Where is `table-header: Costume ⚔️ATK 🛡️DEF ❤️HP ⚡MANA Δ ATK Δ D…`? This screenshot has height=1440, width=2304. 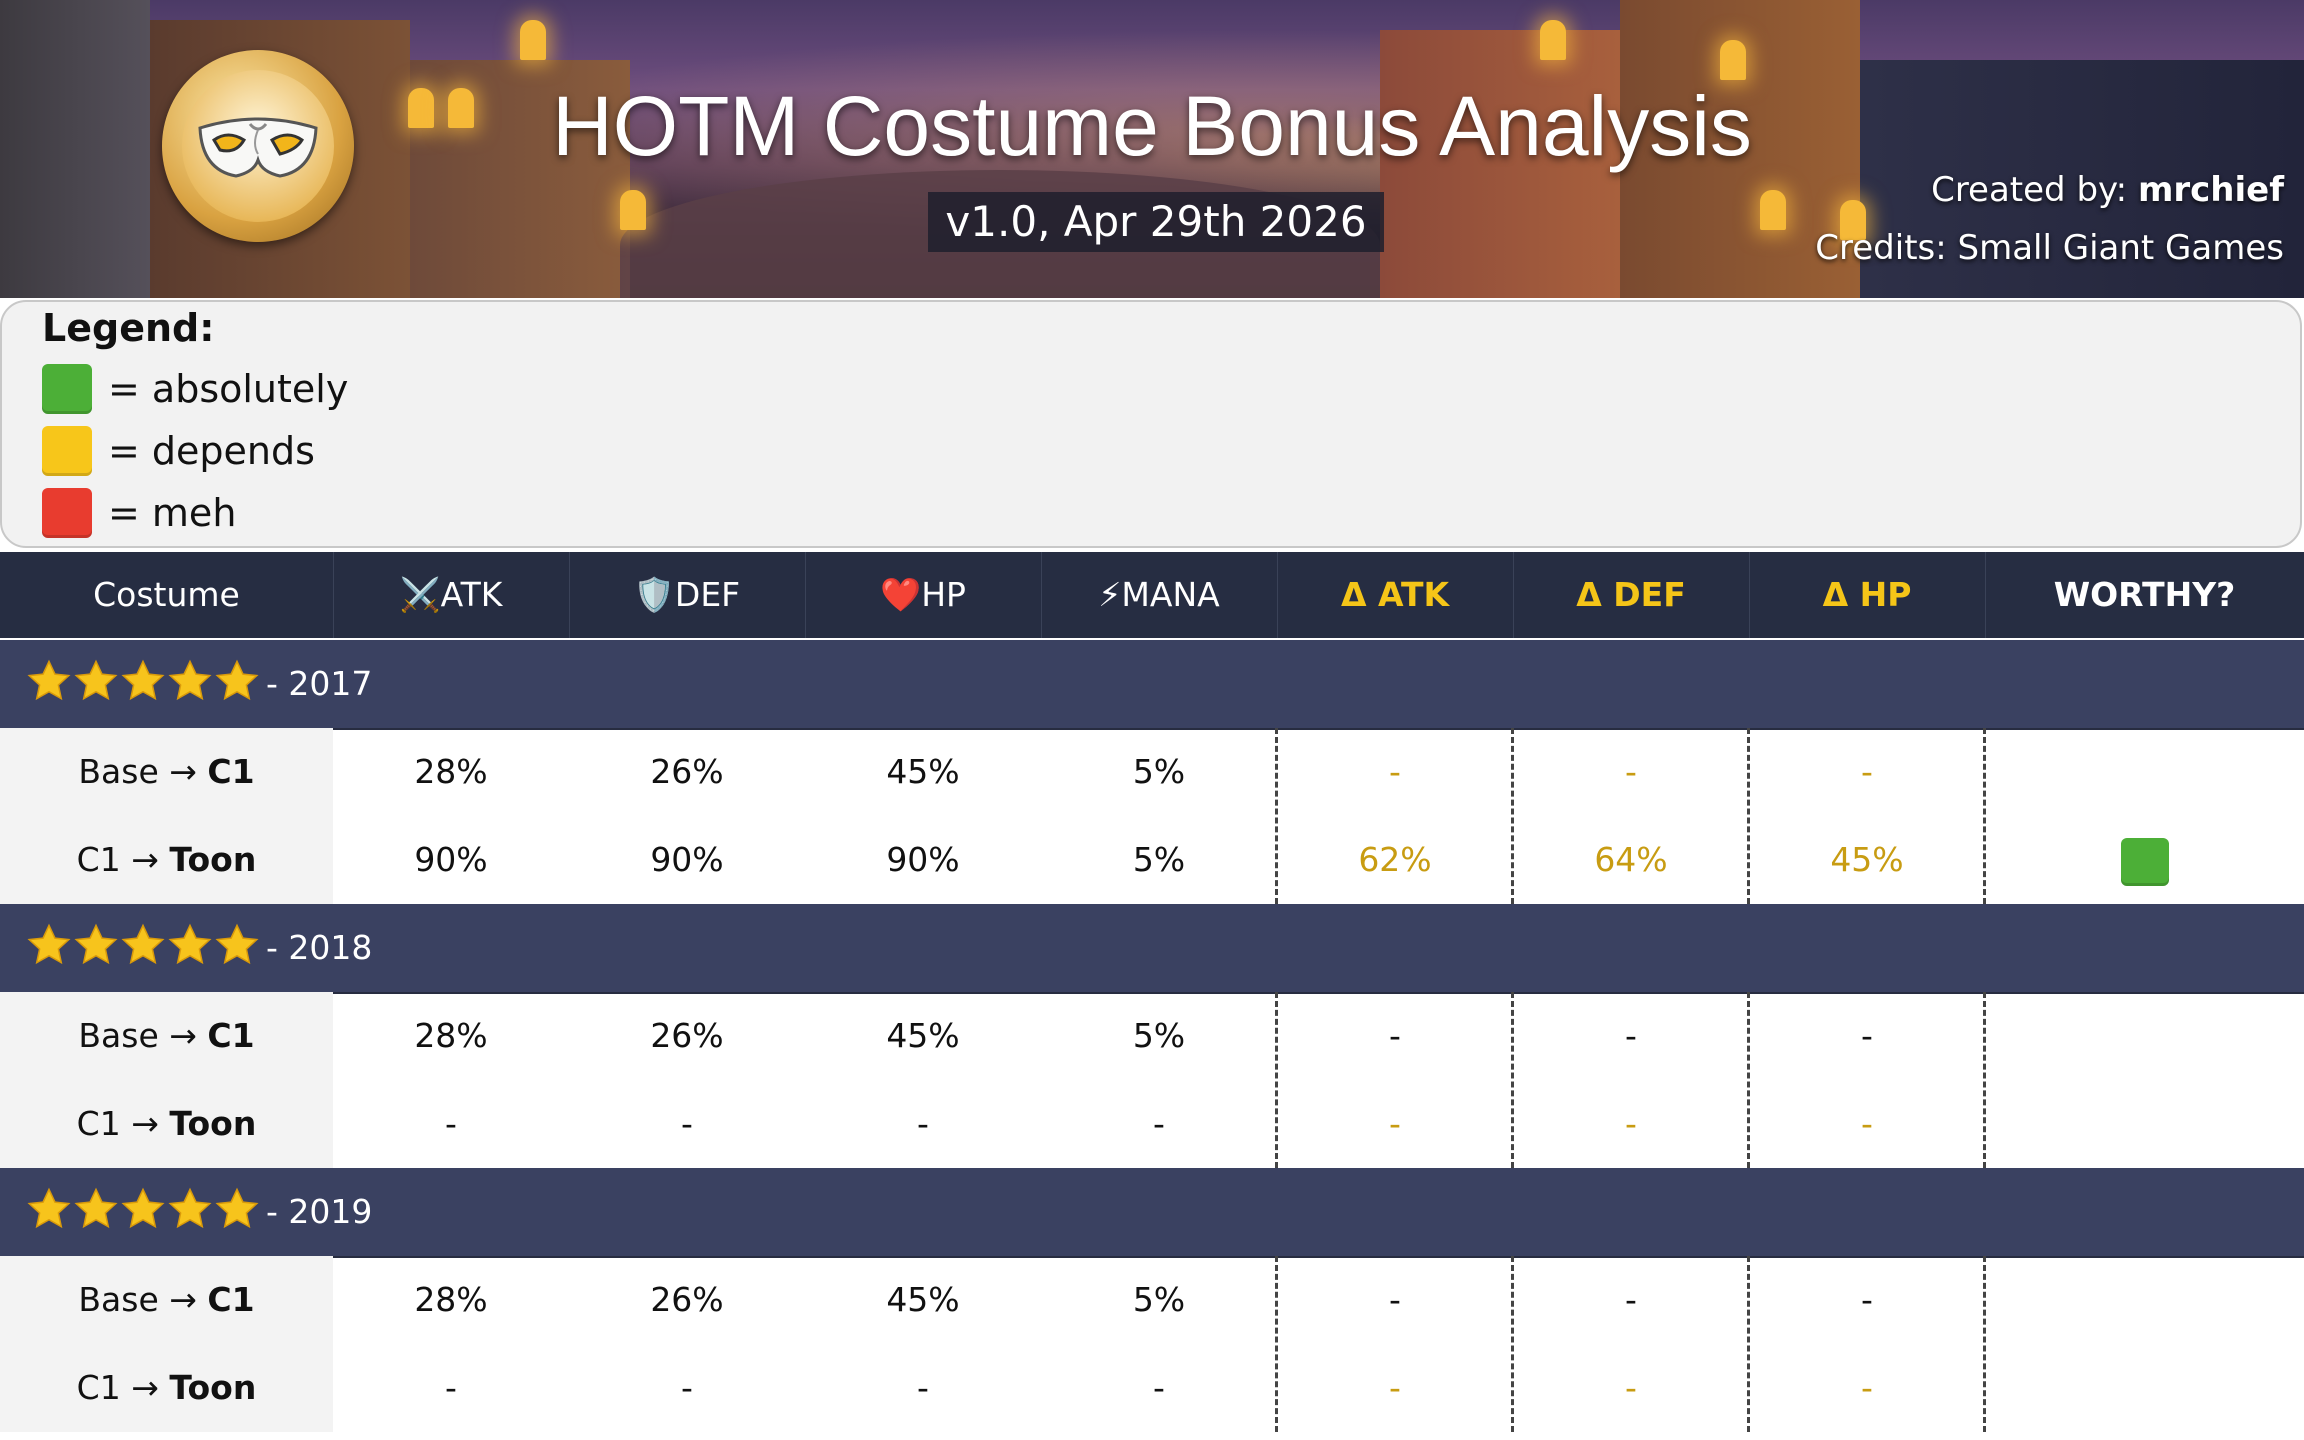 table-header: Costume ⚔️ATK 🛡️DEF ❤️HP ⚡MANA Δ ATK Δ D… is located at coordinates (1152, 596).